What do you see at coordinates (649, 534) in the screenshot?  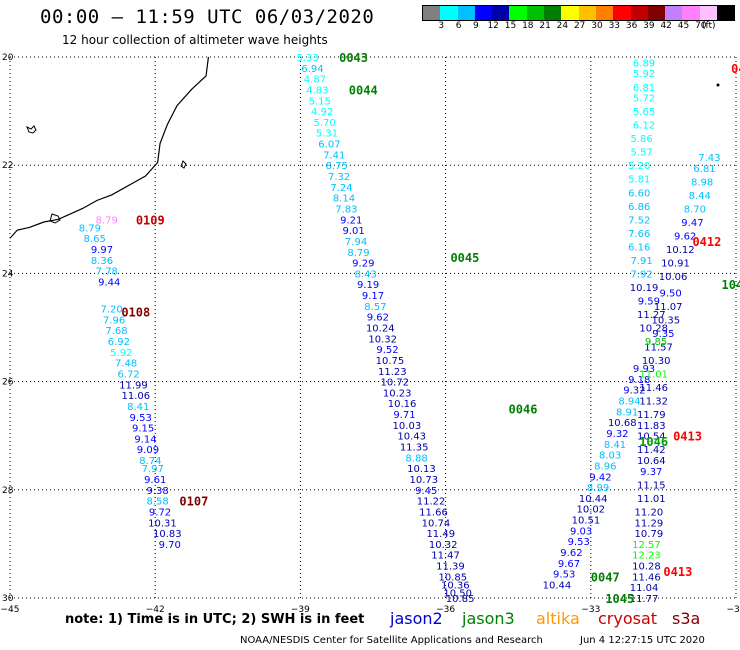 I see `wave-height-label: 10.79` at bounding box center [649, 534].